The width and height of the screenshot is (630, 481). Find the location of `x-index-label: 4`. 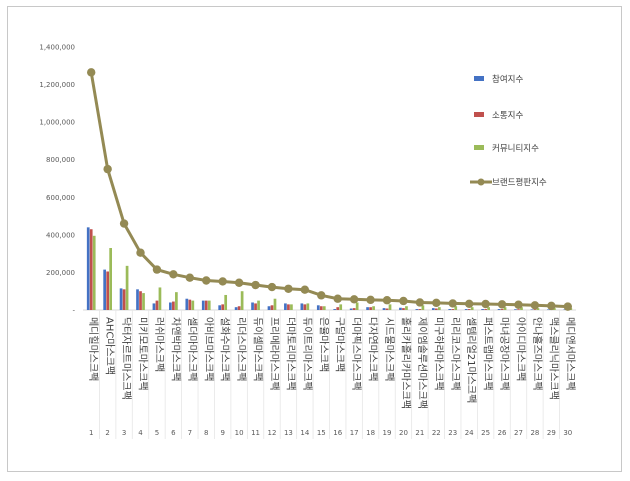

x-index-label: 4 is located at coordinates (140, 433).